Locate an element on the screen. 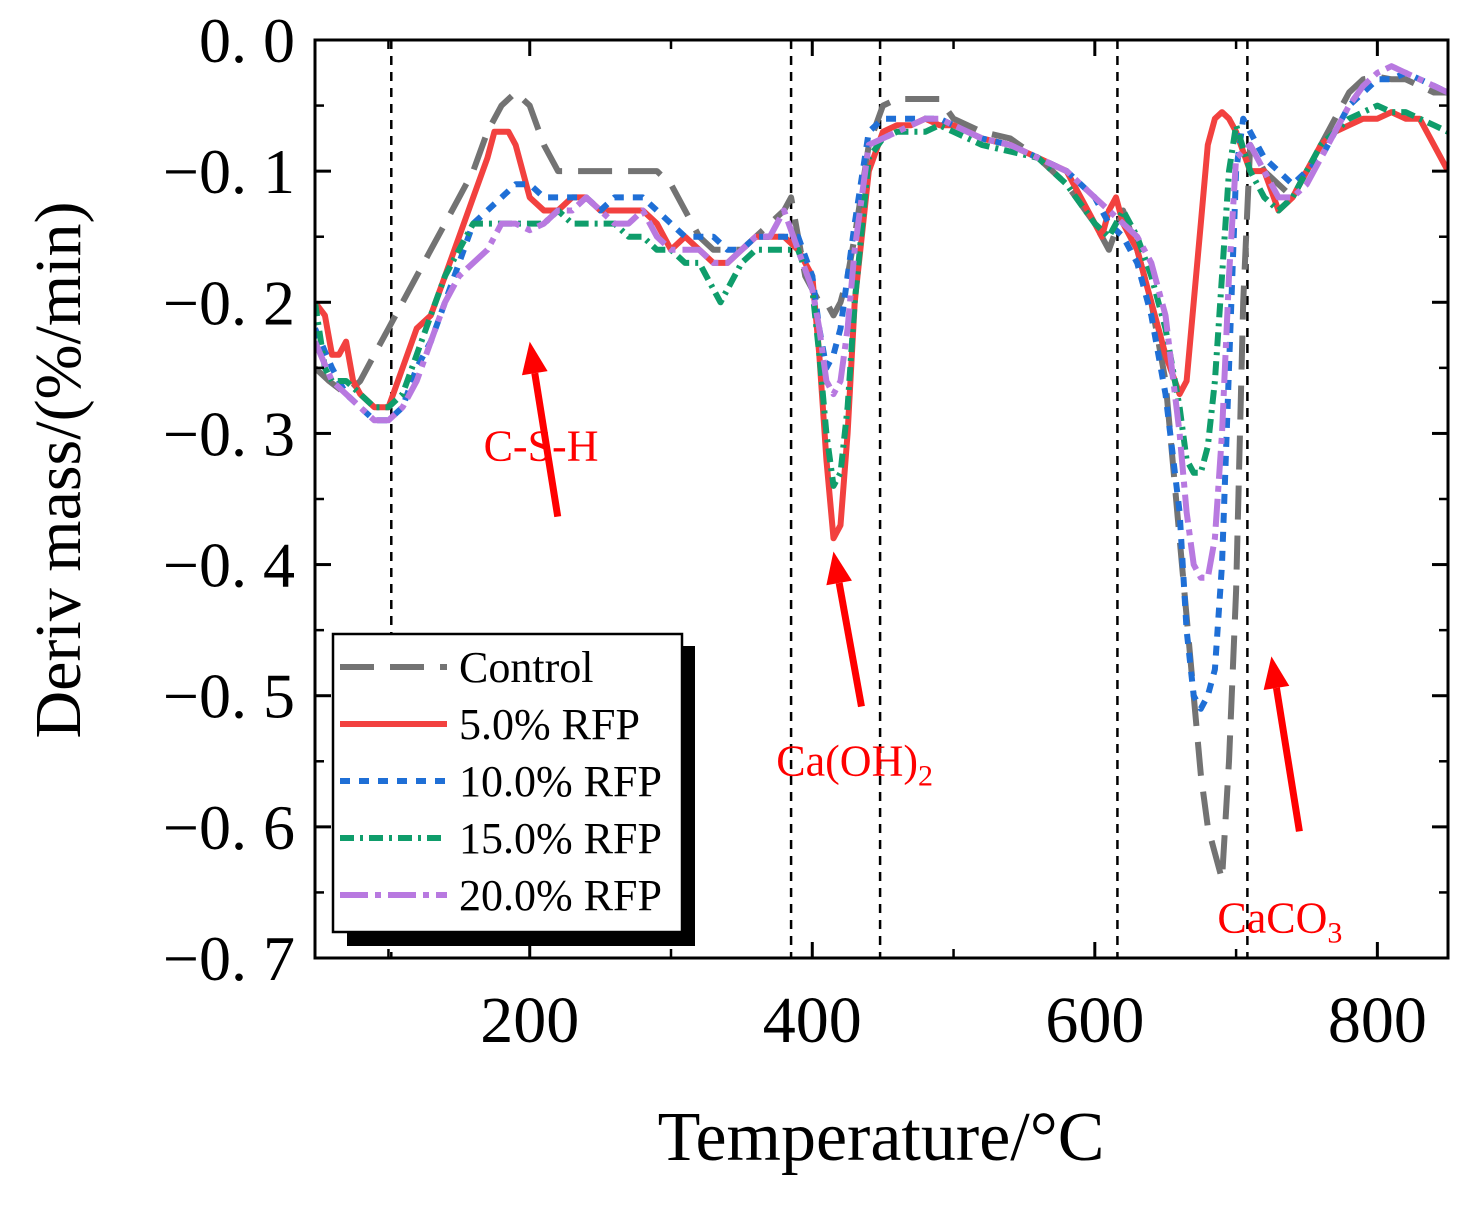  legend-label: 20.0% RFP is located at coordinates (560, 895).